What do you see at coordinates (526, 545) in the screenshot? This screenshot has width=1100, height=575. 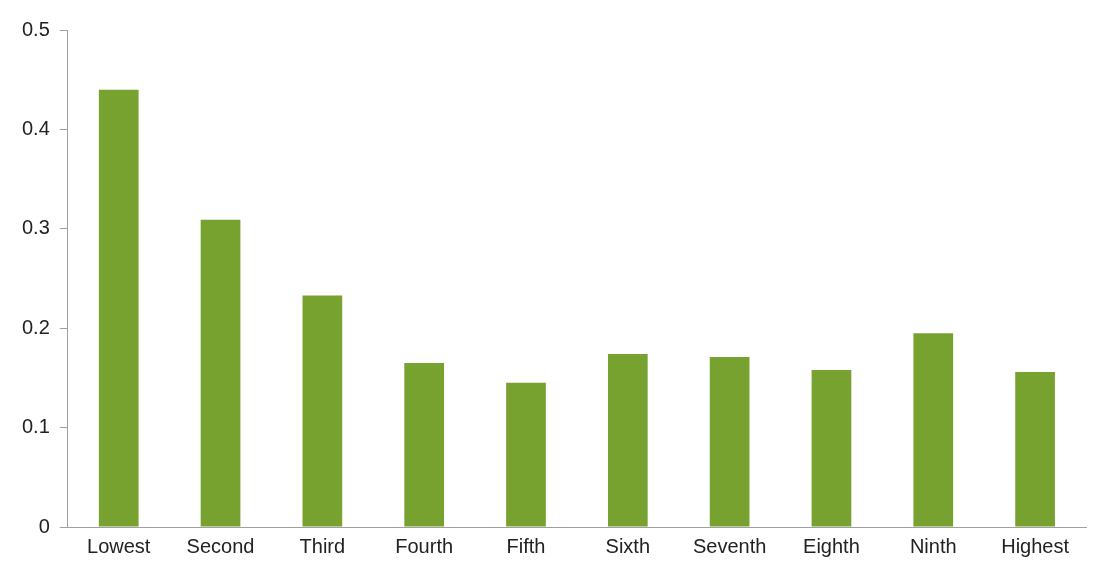 I see `x-tick-label: Fifth` at bounding box center [526, 545].